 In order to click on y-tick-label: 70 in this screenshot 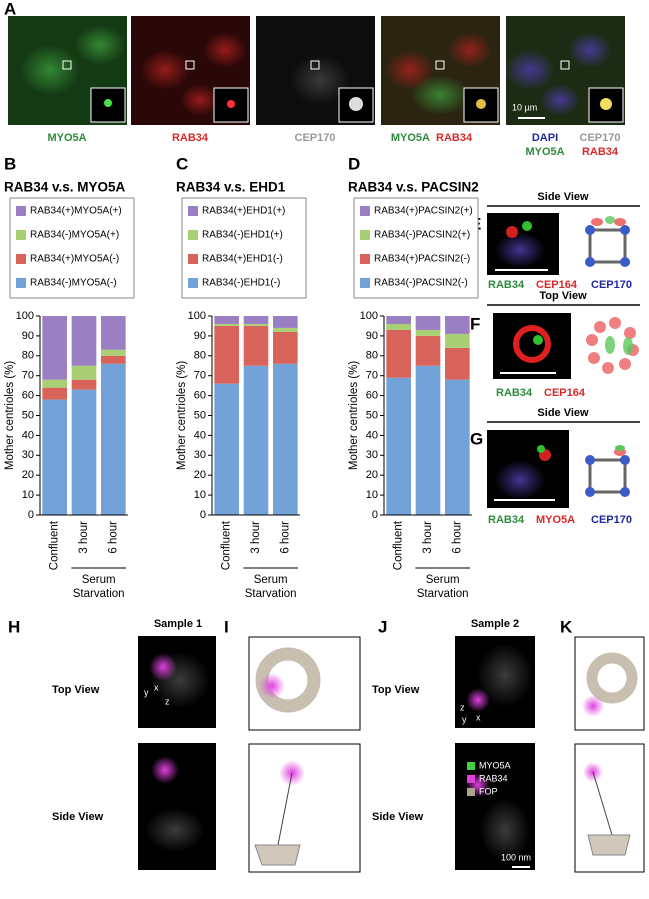, I will do `click(372, 376)`.